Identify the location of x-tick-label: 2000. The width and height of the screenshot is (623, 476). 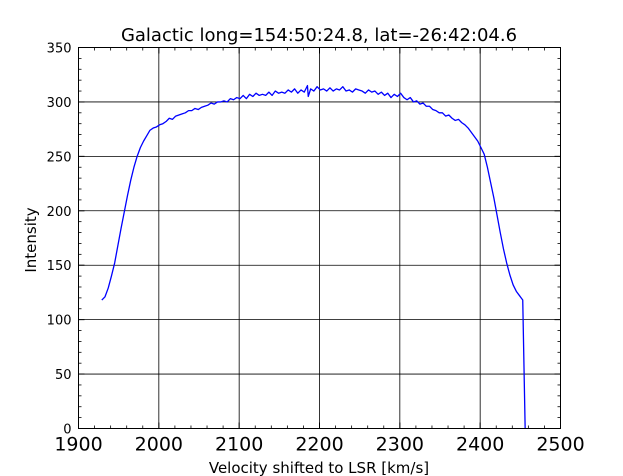
(159, 445).